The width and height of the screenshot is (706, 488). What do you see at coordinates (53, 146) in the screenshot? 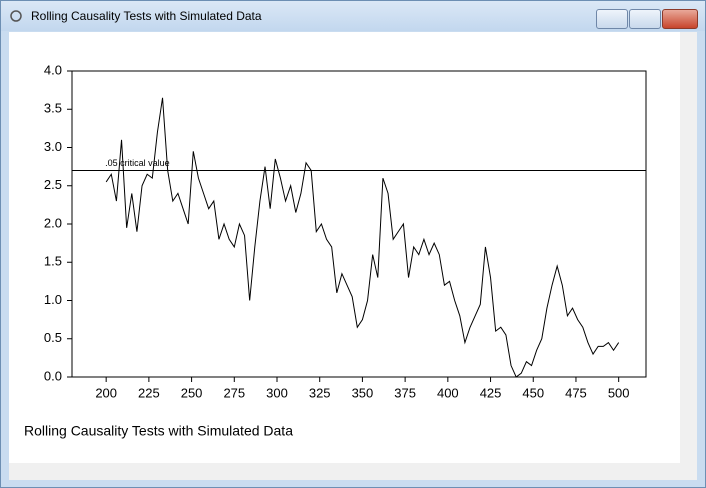
I see `y-tick-label: 3.0` at bounding box center [53, 146].